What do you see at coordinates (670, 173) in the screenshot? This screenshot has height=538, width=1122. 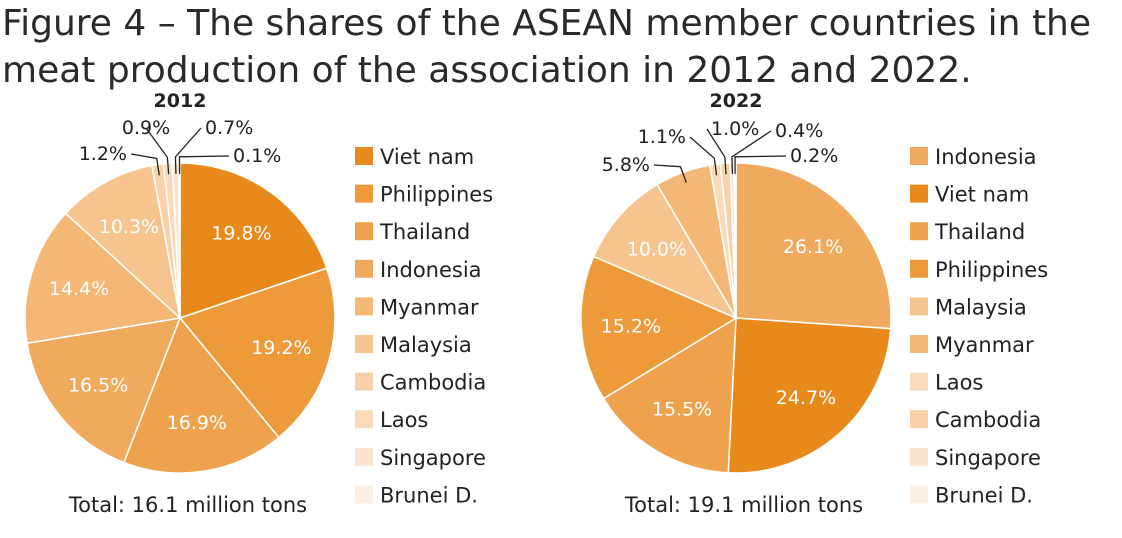 I see `leader-line-myanmar` at bounding box center [670, 173].